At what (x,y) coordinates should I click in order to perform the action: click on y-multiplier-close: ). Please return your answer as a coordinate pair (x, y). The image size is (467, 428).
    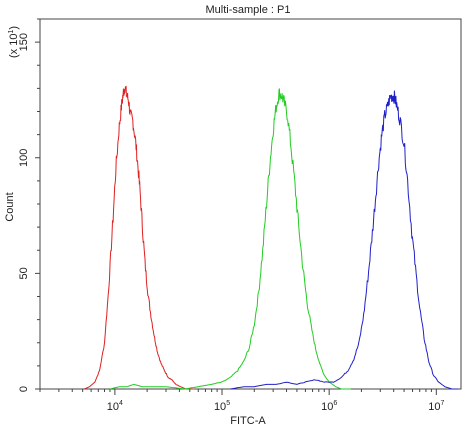
    Looking at the image, I should click on (14, 28).